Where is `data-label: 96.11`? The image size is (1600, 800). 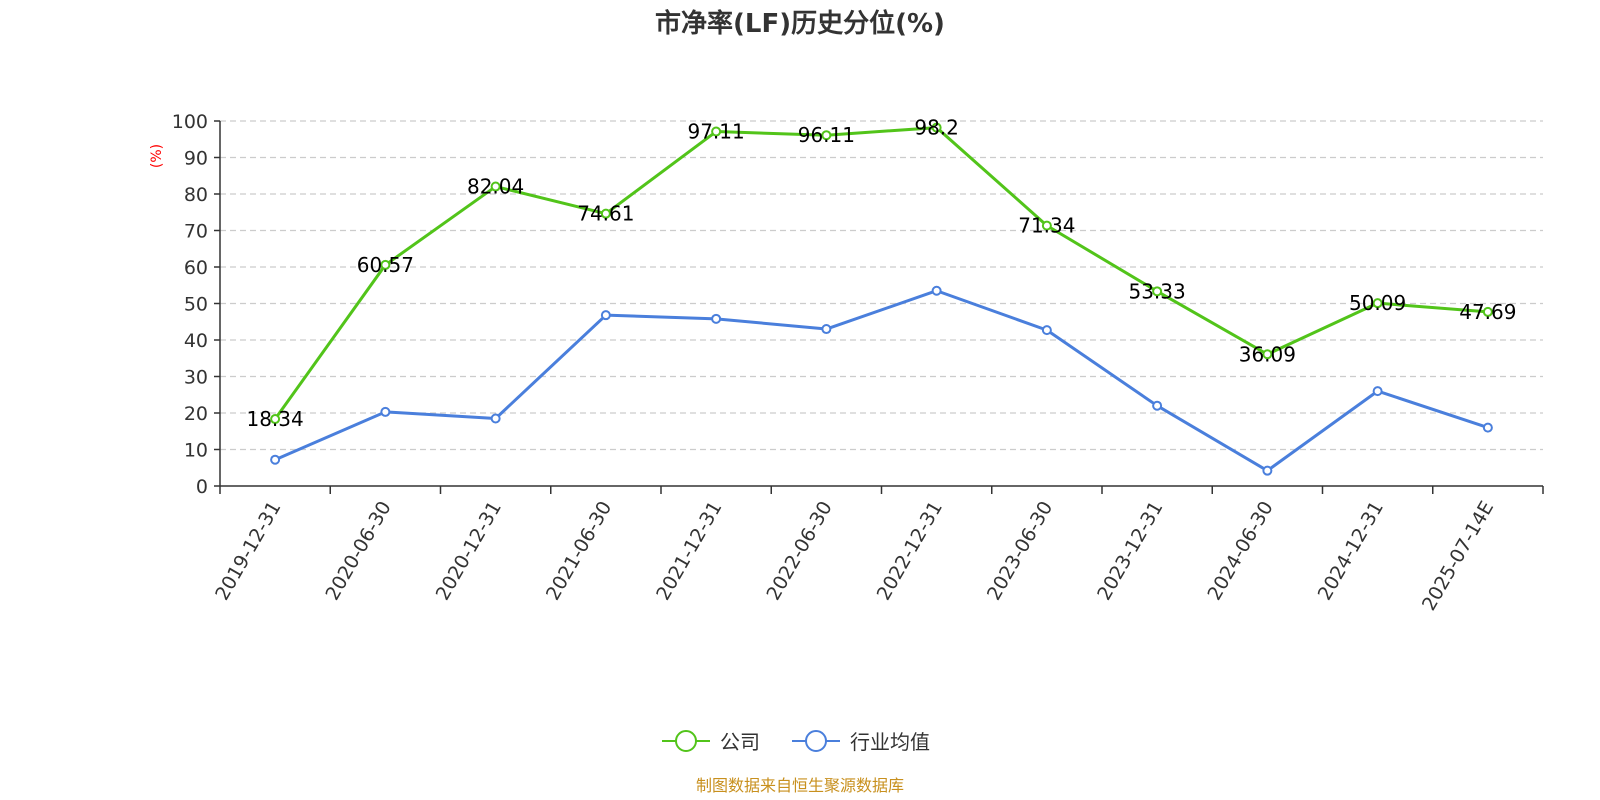
data-label: 96.11 is located at coordinates (826, 135).